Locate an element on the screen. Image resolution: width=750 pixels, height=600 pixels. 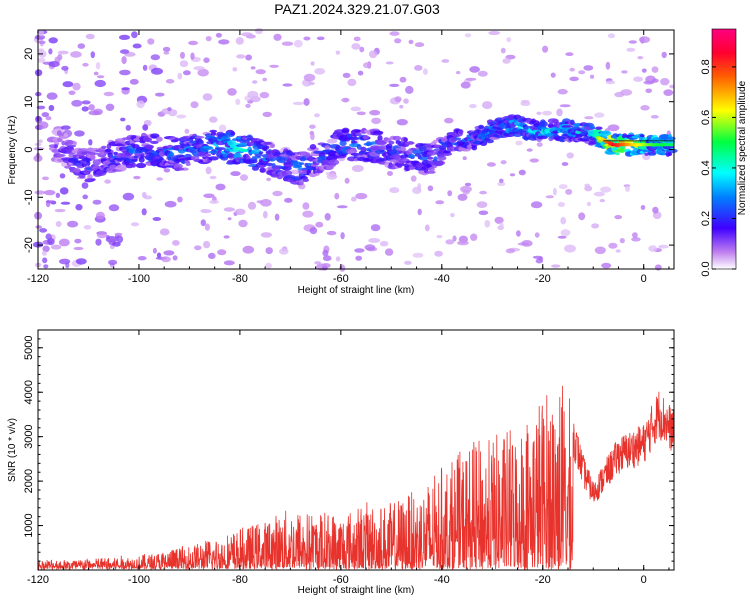
y-tick-label: 3000 is located at coordinates (29, 436).